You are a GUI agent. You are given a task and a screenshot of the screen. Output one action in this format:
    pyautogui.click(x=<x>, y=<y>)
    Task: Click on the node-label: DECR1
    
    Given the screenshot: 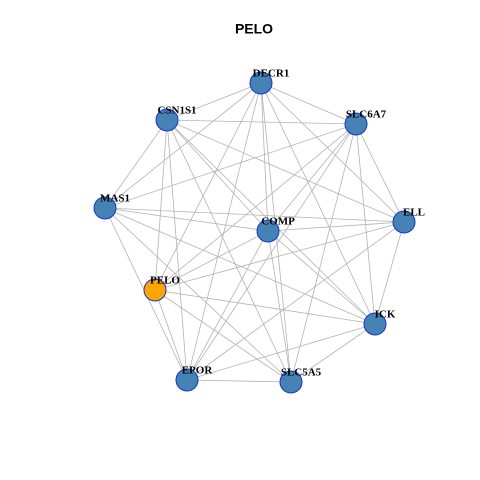 What is the action you would take?
    pyautogui.click(x=271, y=74)
    